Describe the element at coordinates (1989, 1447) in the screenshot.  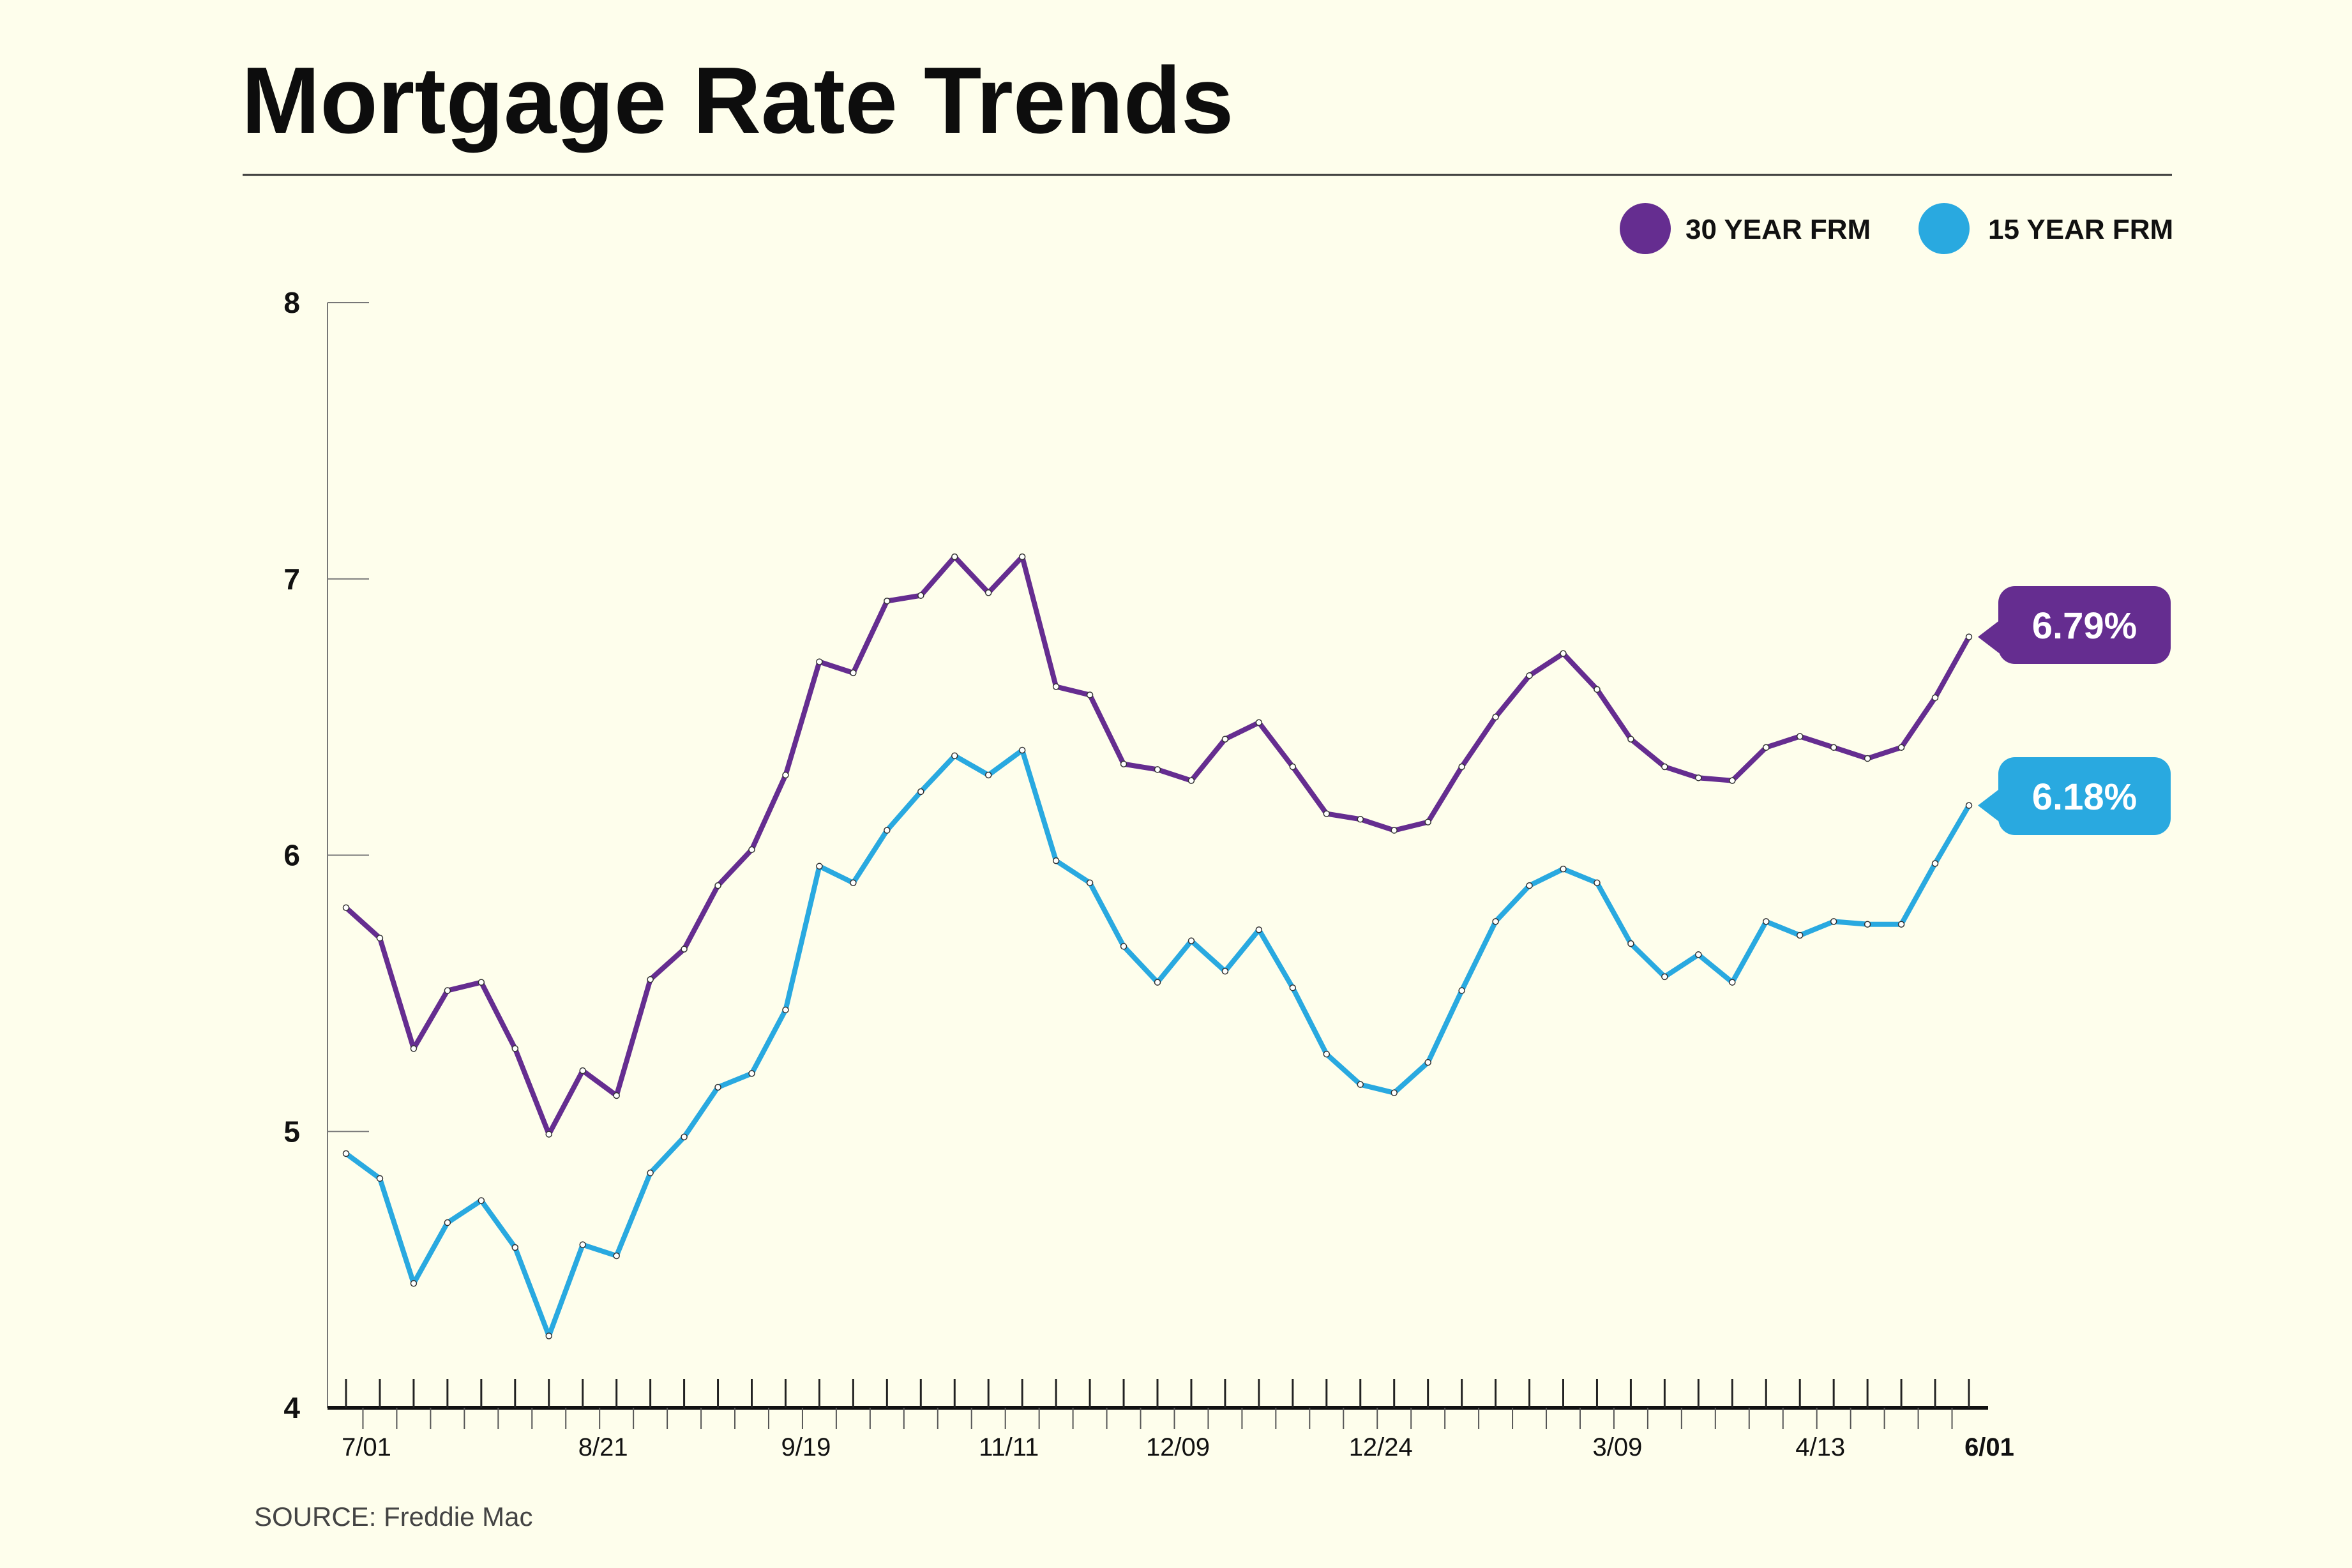
I see `x-tick-label-6-01: 6/01` at that location.